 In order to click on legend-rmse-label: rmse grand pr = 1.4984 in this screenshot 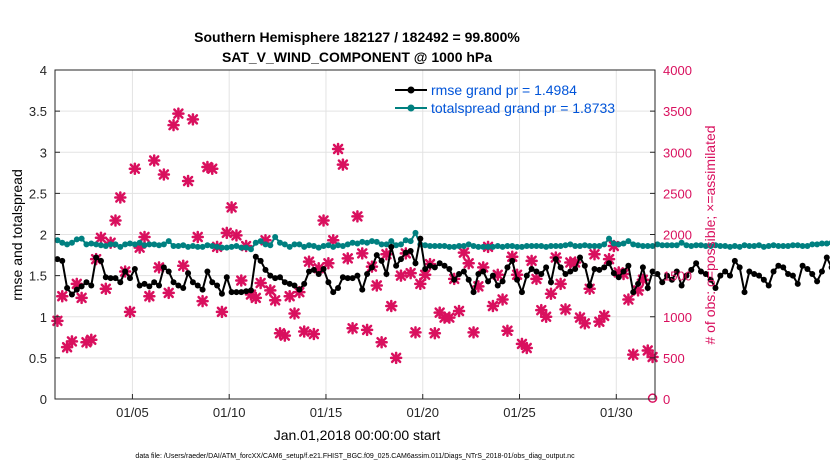, I will do `click(504, 90)`.